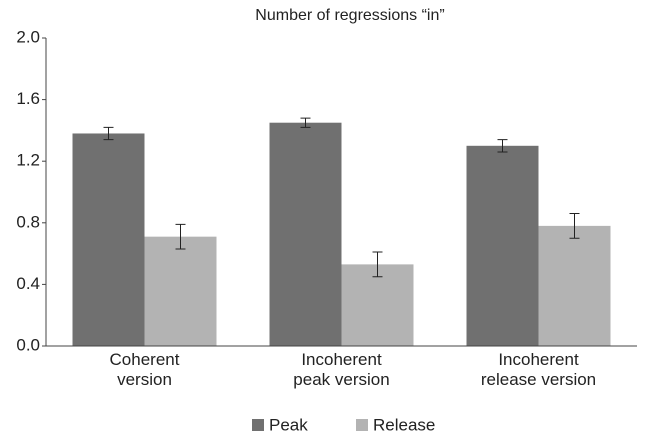 The width and height of the screenshot is (656, 439). What do you see at coordinates (28, 344) in the screenshot?
I see `y-tick-label: 0.0` at bounding box center [28, 344].